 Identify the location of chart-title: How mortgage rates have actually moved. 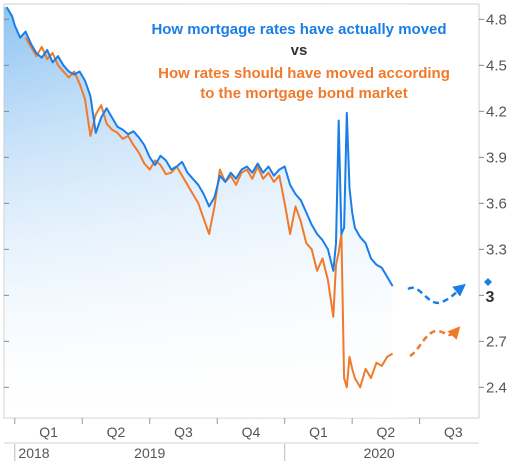
(298, 29).